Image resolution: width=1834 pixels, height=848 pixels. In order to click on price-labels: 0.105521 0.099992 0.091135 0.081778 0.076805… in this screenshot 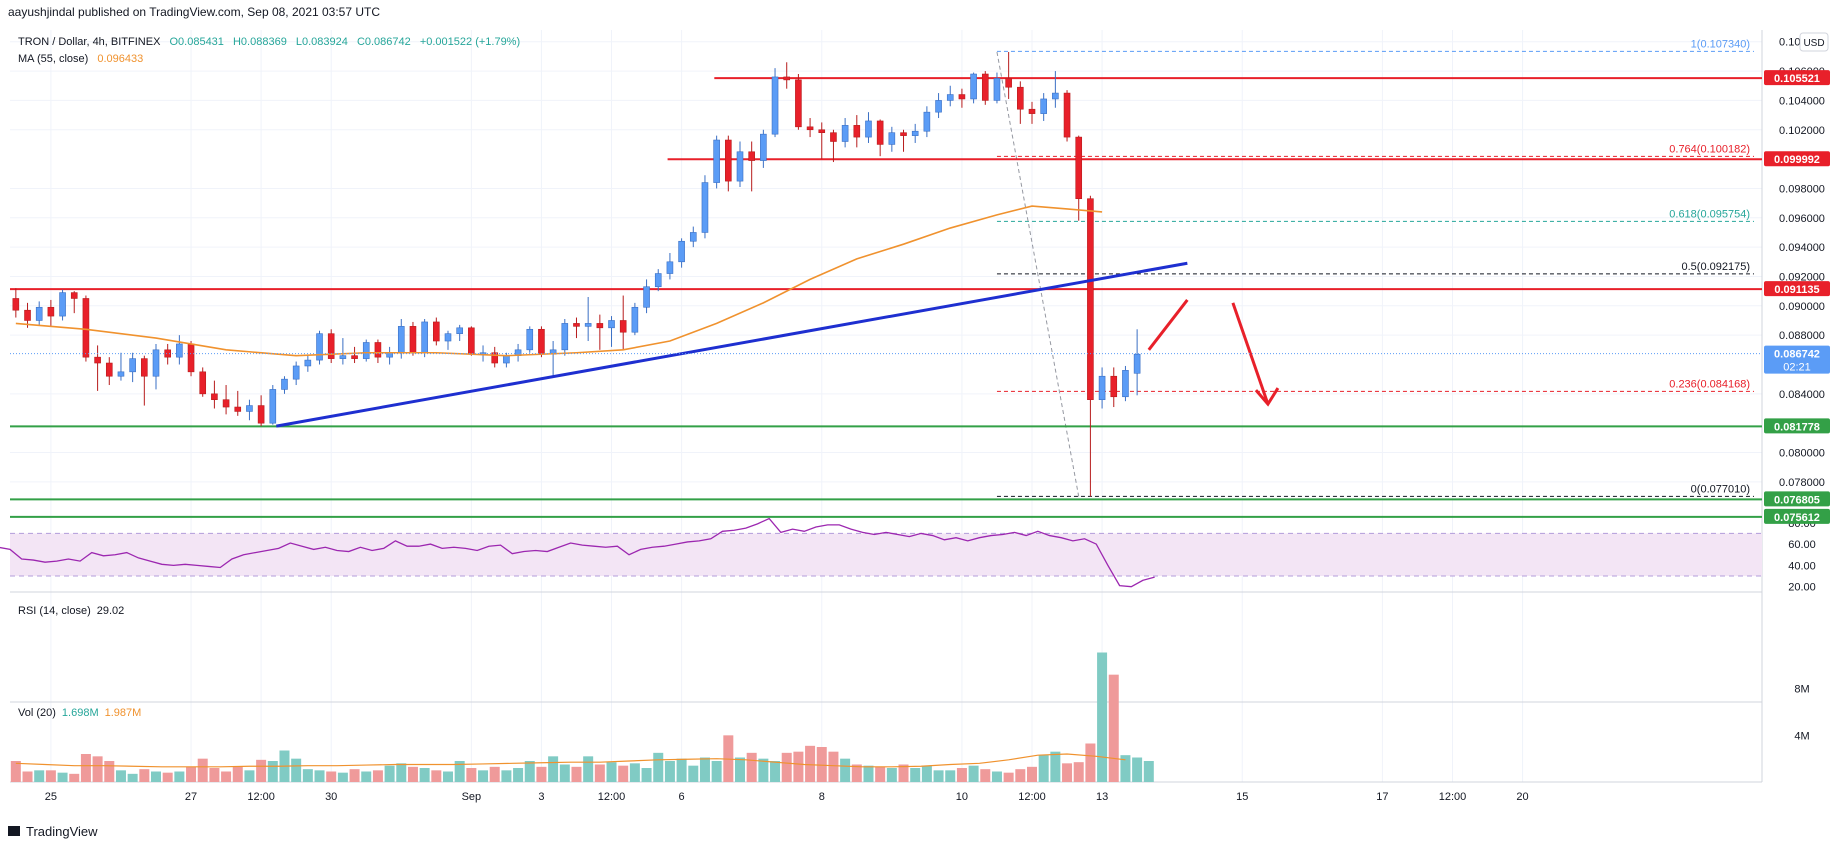, I will do `click(1797, 297)`.